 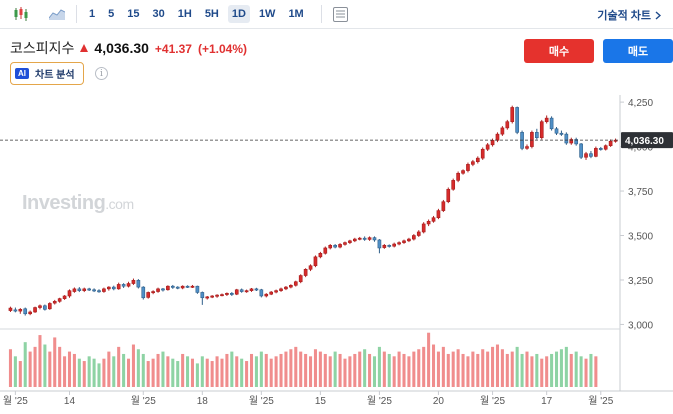 I want to click on y-tick-label: 3,750, so click(x=640, y=192).